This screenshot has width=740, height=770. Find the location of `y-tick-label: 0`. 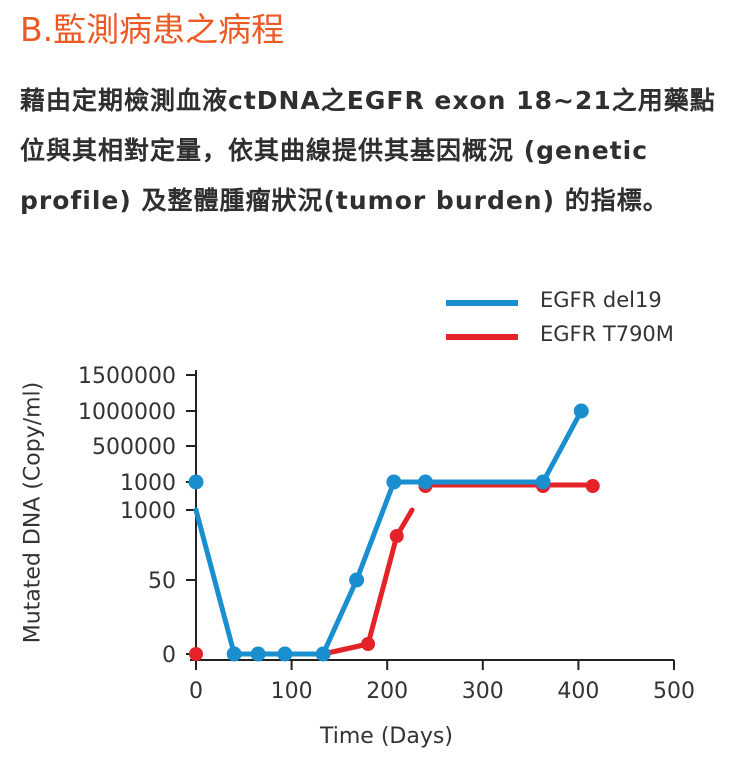

y-tick-label: 0 is located at coordinates (169, 655).